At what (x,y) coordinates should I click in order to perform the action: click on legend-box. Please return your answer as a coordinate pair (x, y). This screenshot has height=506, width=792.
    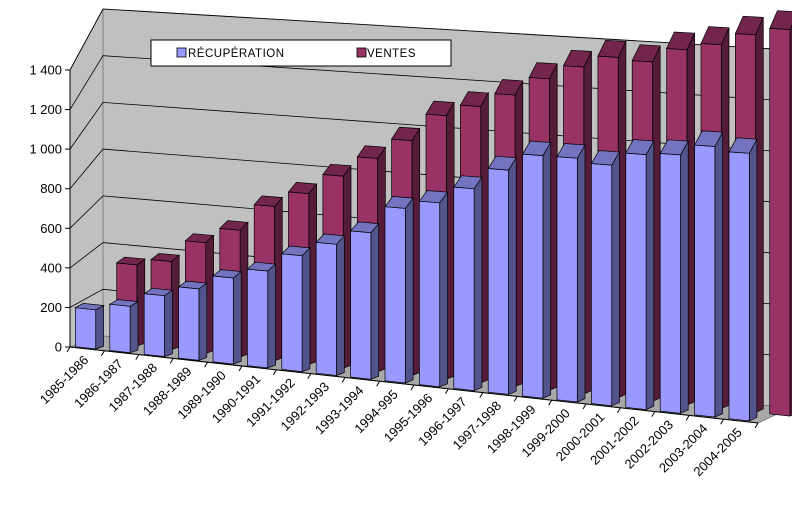
    Looking at the image, I should click on (301, 53).